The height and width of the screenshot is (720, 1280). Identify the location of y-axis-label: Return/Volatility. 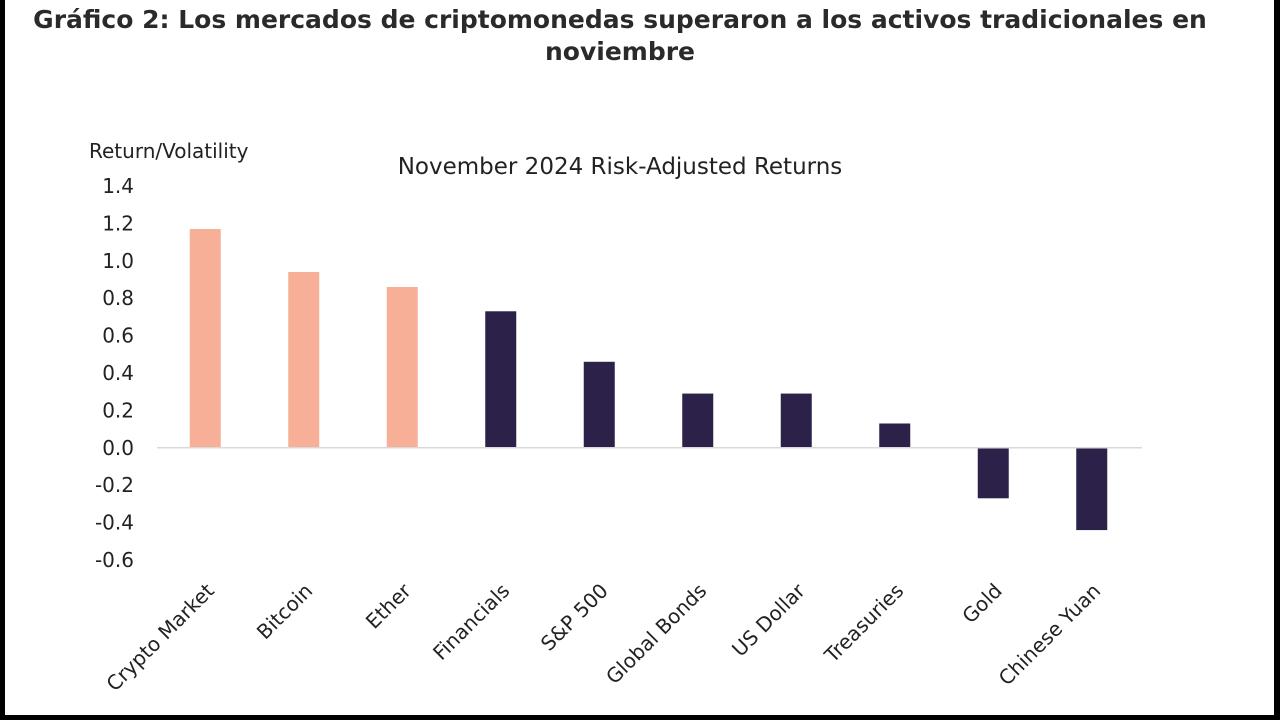
(169, 151).